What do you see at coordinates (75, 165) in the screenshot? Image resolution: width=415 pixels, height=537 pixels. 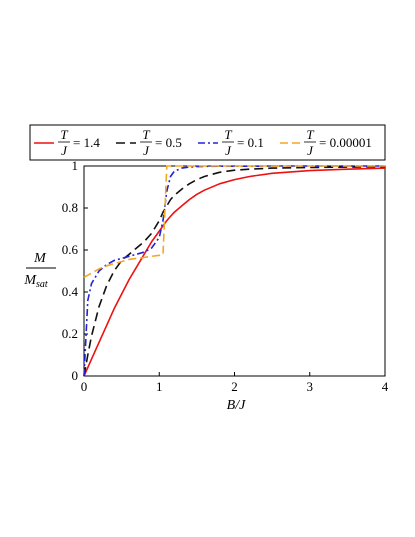 I see `y-tick-label: 1` at bounding box center [75, 165].